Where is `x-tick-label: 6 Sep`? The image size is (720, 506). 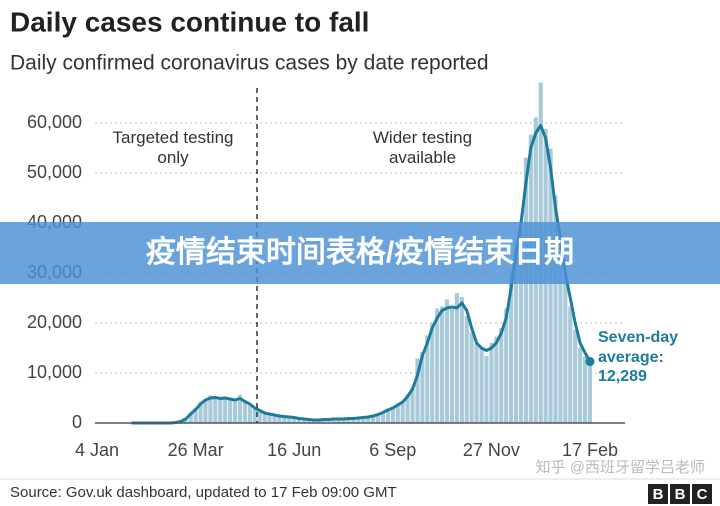 x-tick-label: 6 Sep is located at coordinates (392, 450).